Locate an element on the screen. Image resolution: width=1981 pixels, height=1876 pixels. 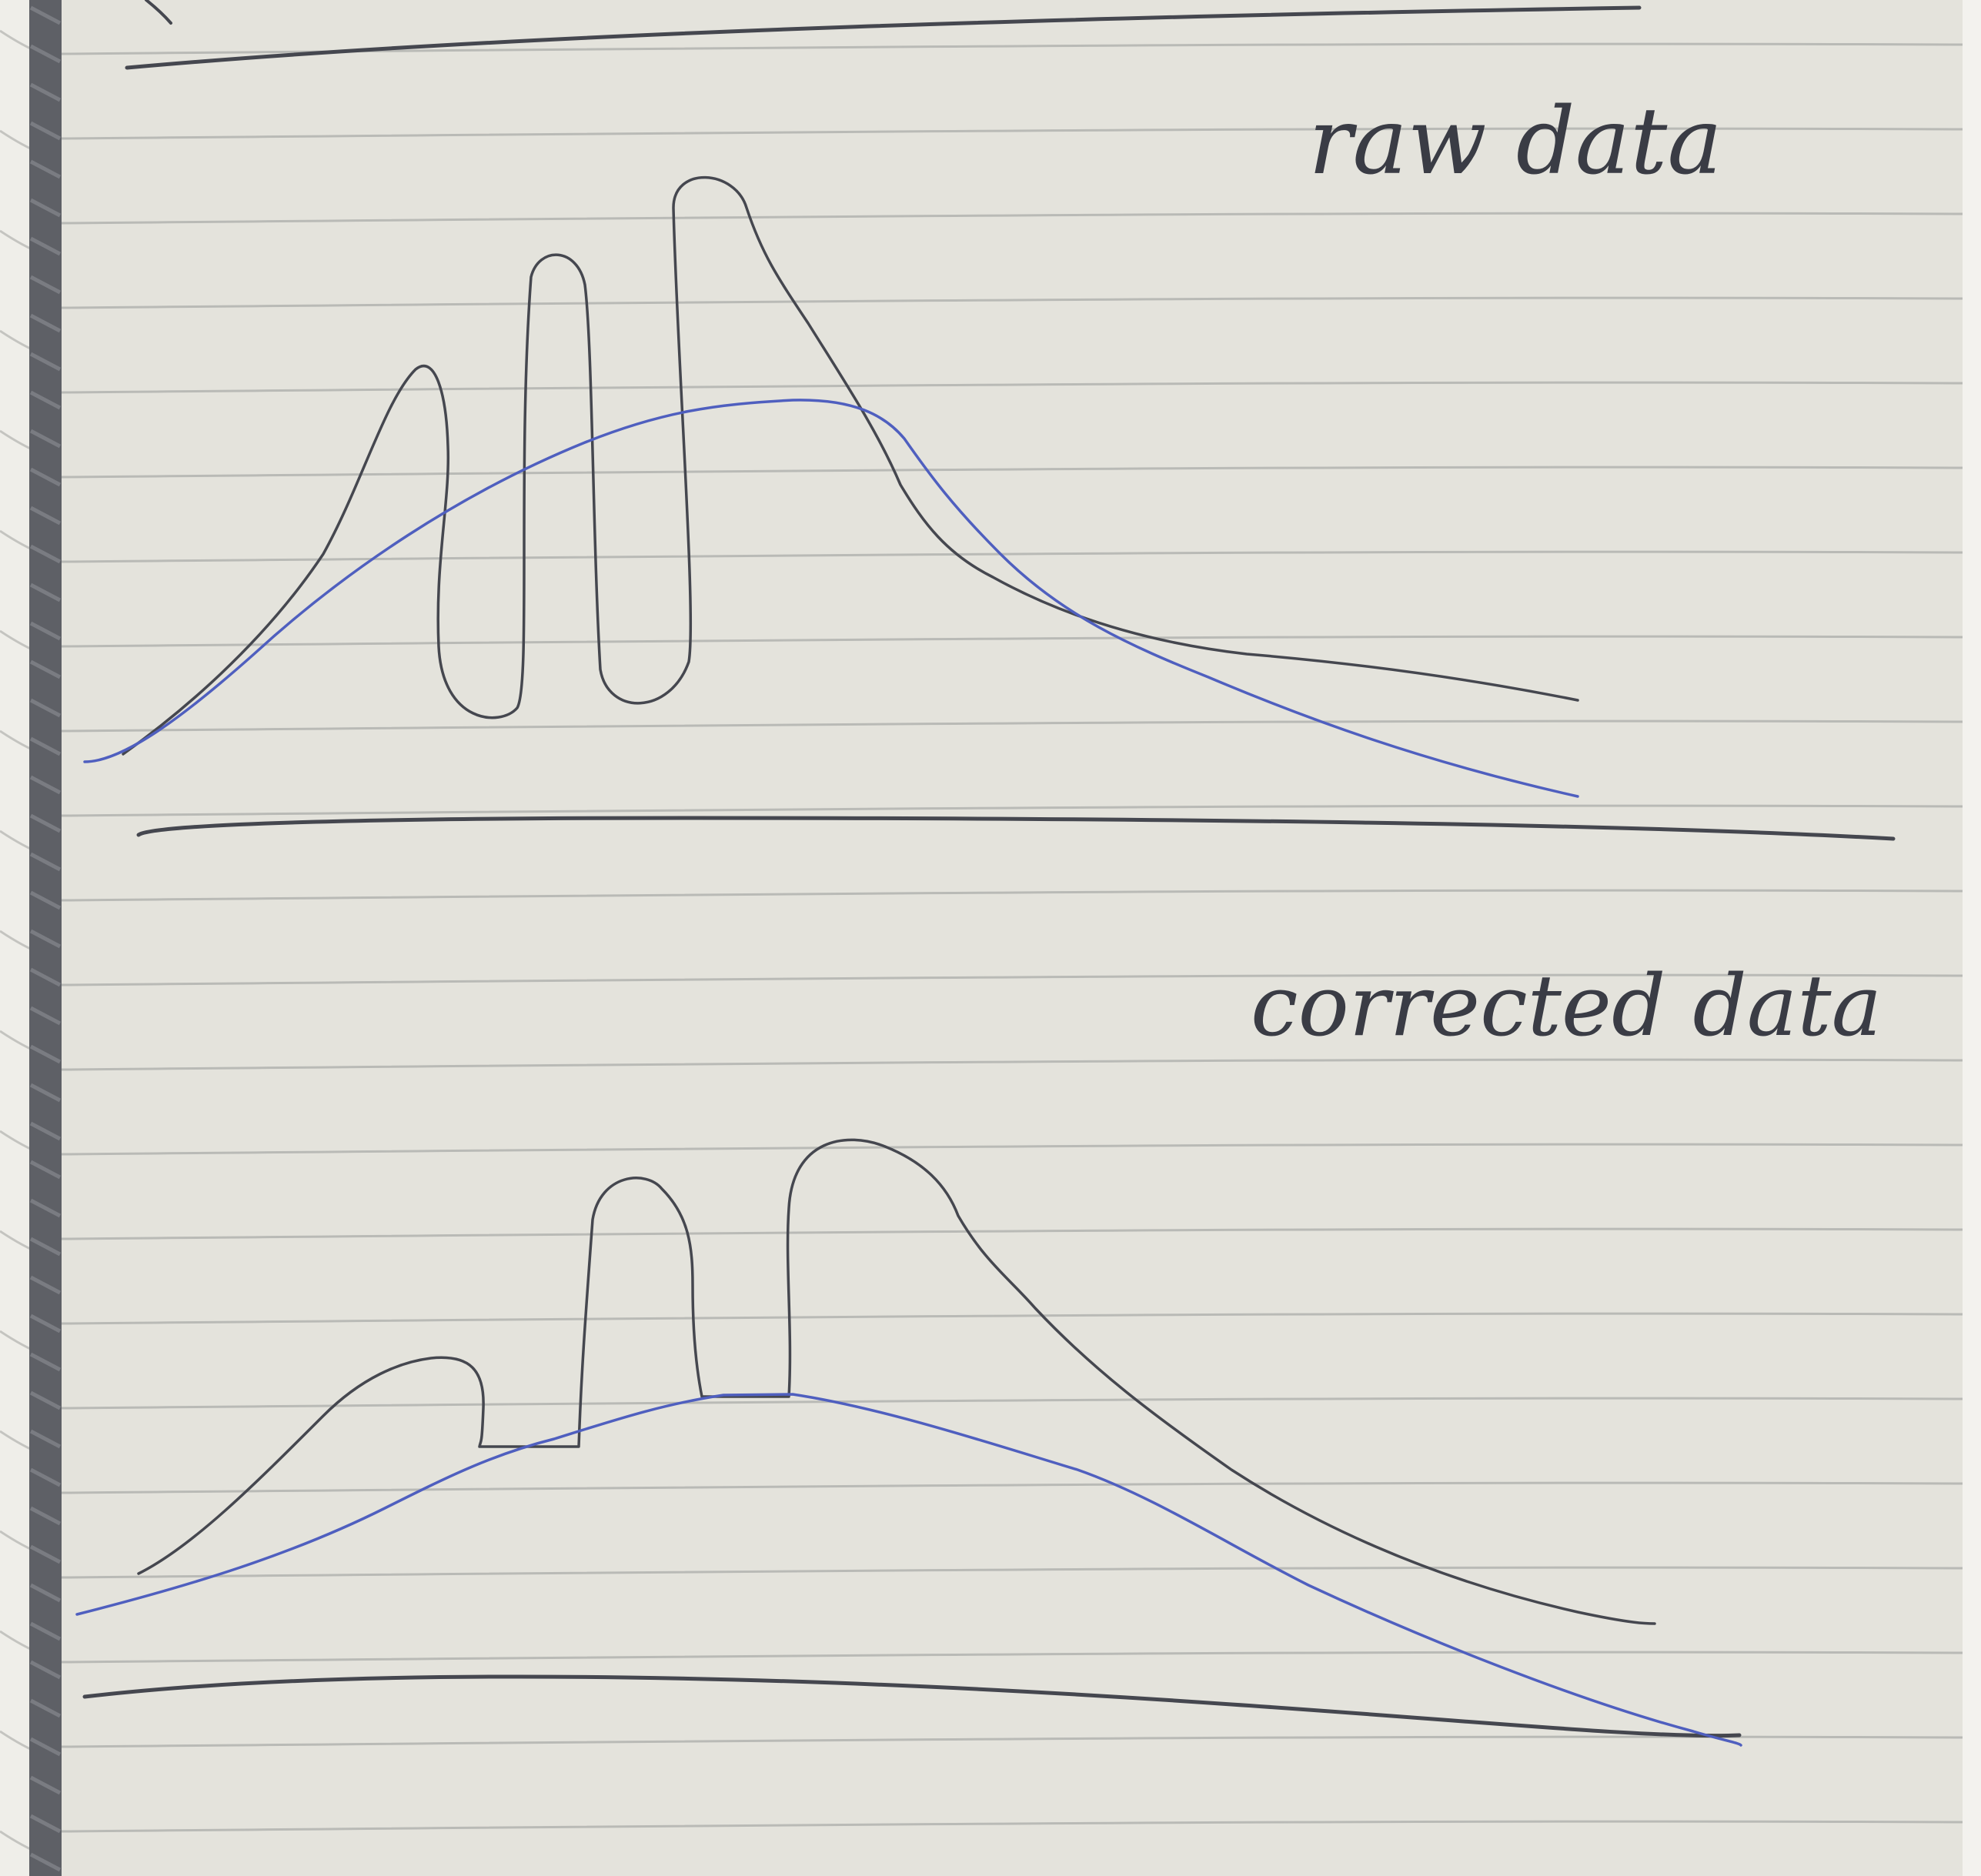
corrected-baseline is located at coordinates (912, 1706).